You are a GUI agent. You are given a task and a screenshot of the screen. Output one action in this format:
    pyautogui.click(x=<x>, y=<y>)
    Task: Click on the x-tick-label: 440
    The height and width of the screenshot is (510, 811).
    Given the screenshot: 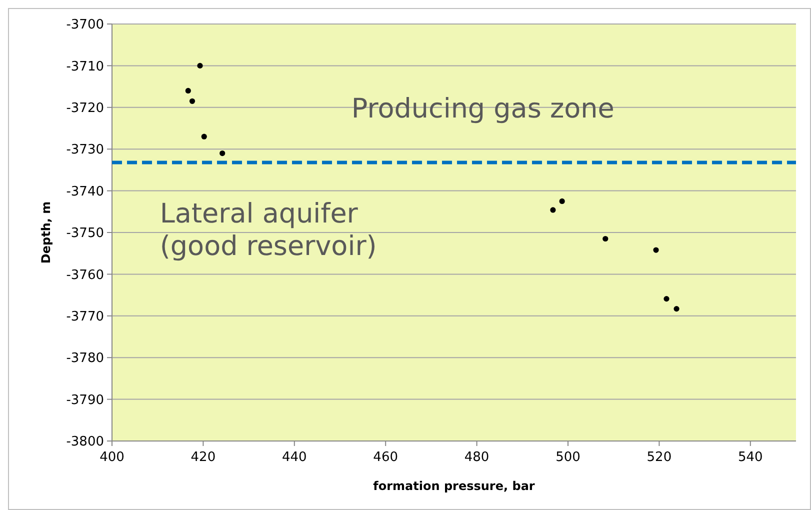 What is the action you would take?
    pyautogui.click(x=294, y=457)
    